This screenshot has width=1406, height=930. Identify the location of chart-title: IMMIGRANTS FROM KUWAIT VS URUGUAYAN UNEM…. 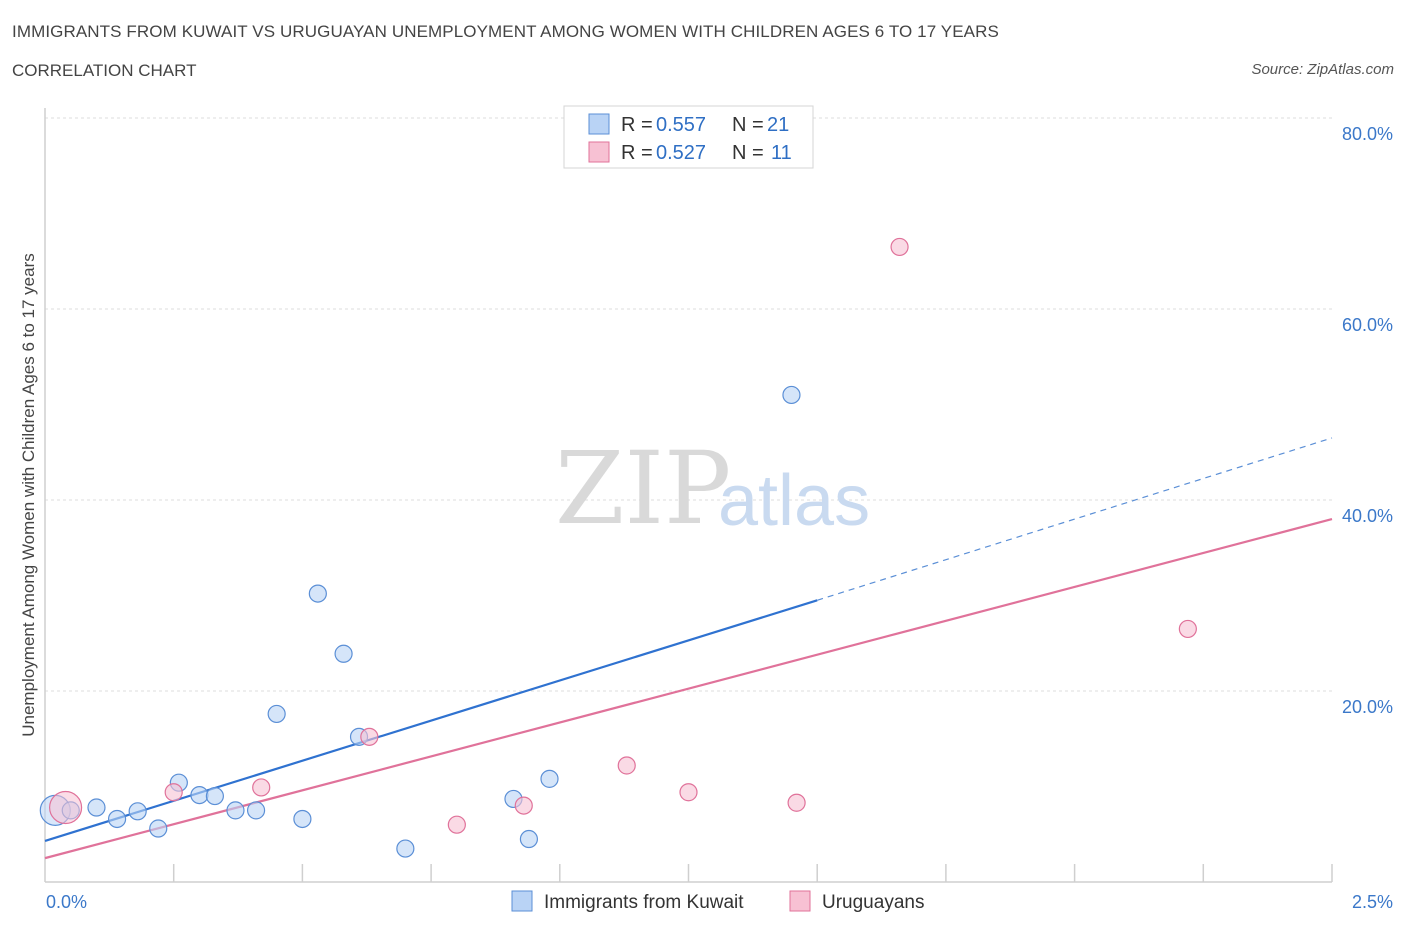
(505, 31).